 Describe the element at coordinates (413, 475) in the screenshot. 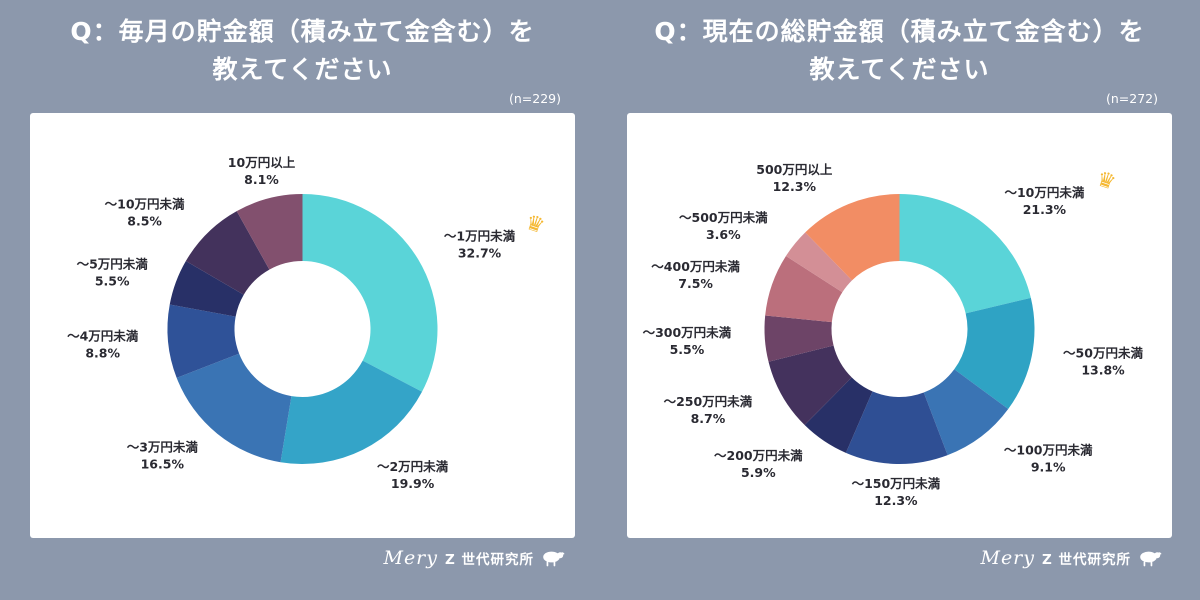

I see `segment-label: ～2万円未満 19.9%` at that location.